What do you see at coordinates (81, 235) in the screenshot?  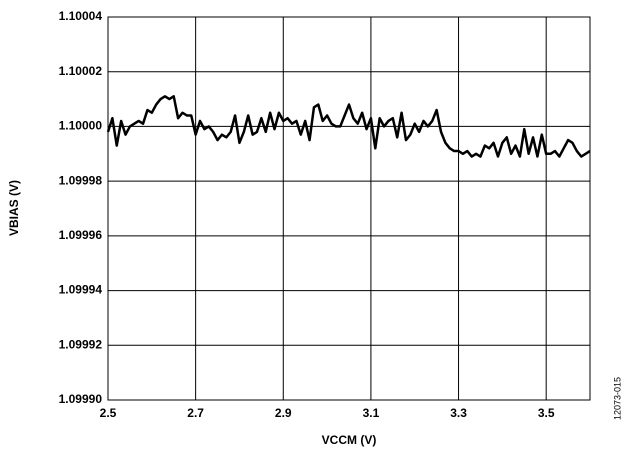 I see `y-tick-label: 1.09996` at bounding box center [81, 235].